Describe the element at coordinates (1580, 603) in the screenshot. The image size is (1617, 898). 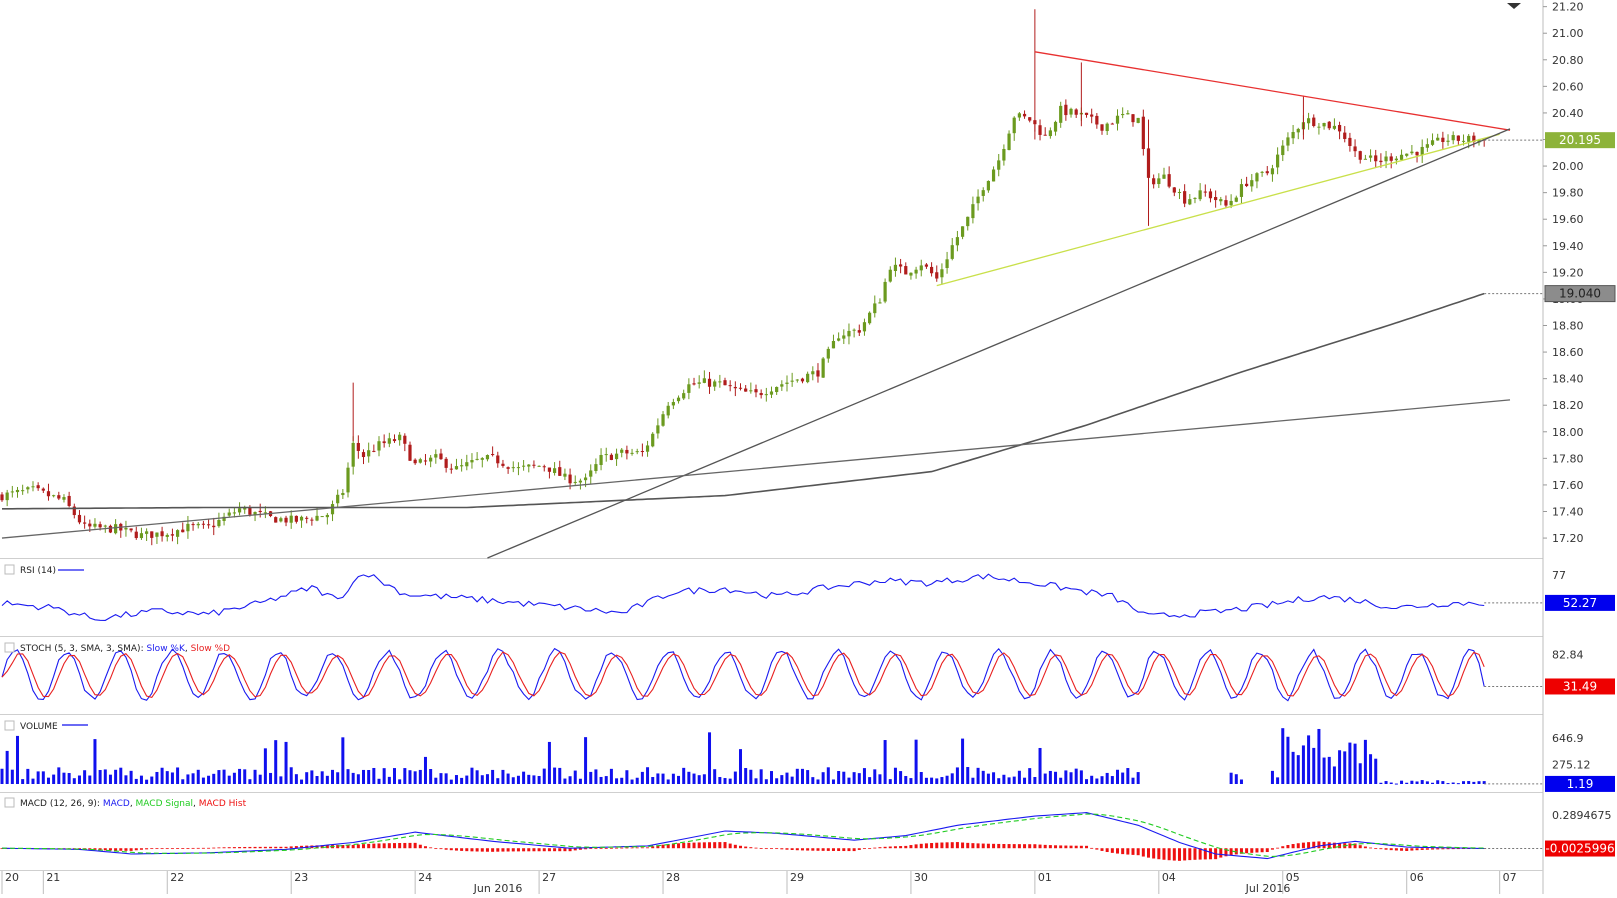
I see `rsi-last-badge-label: 52.27` at that location.